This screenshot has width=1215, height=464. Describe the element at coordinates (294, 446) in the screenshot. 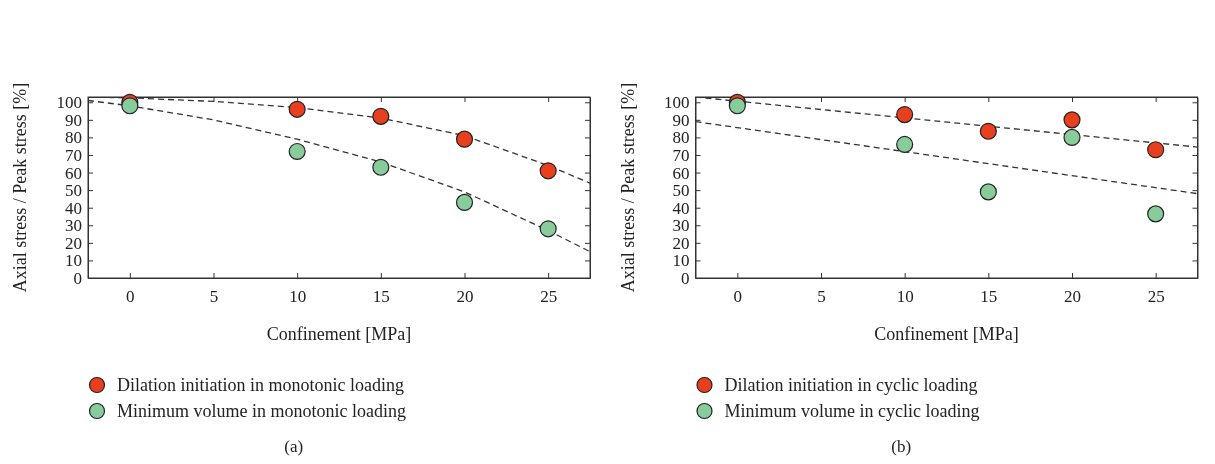

I see `text: (a)` at that location.